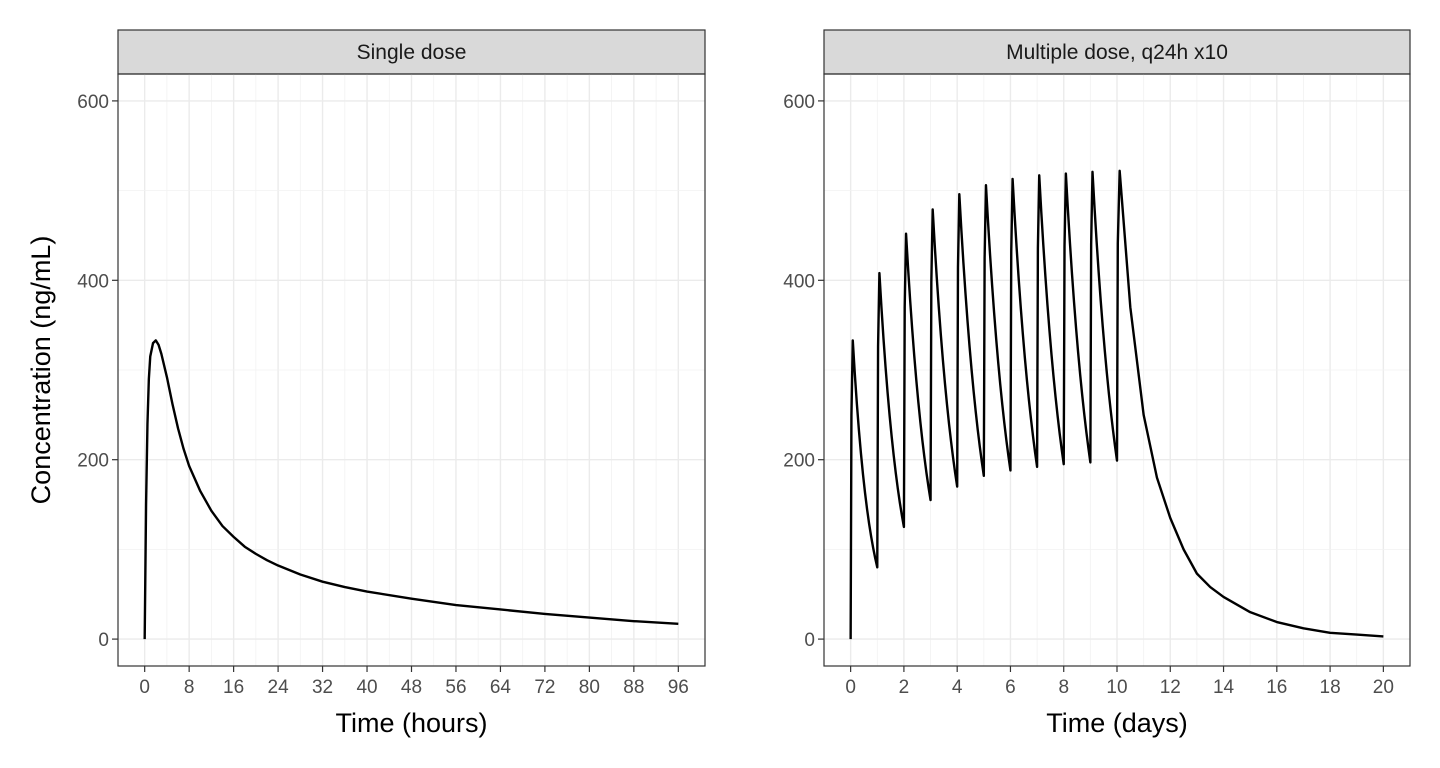 This screenshot has width=1440, height=768. What do you see at coordinates (501, 687) in the screenshot?
I see `x-tick-label: 64` at bounding box center [501, 687].